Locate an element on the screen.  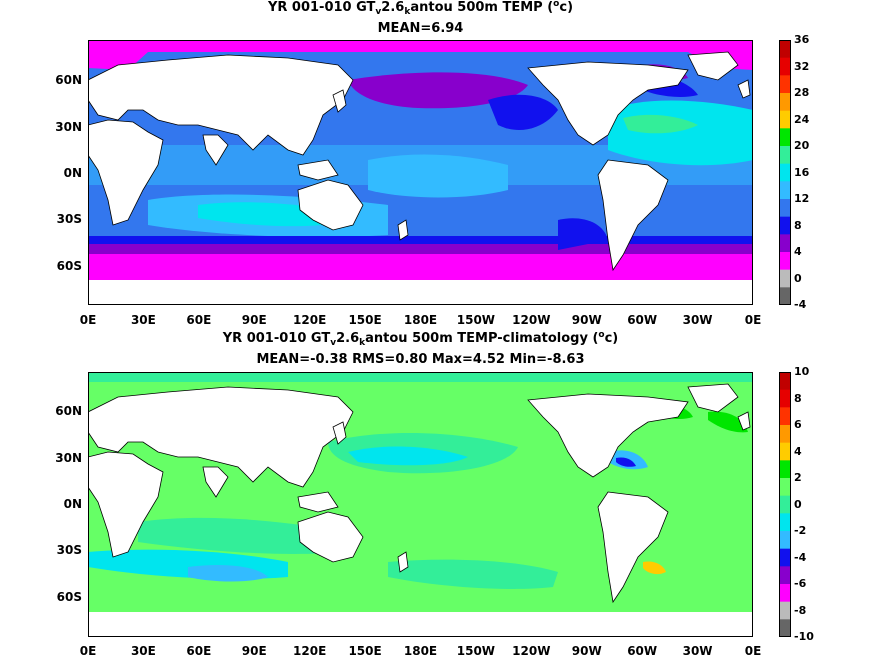
colorbar-tick-label: 12 is located at coordinates (802, 198).